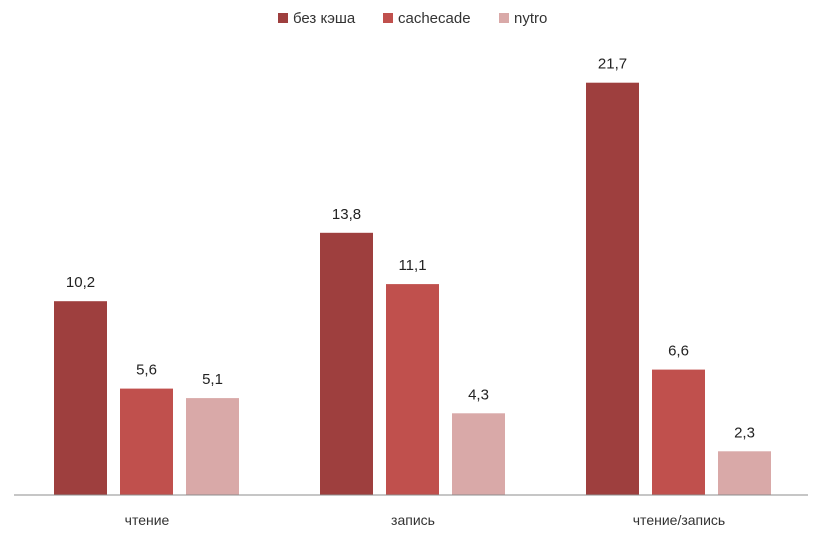 The width and height of the screenshot is (819, 537). Describe the element at coordinates (679, 520) in the screenshot. I see `category-label-2: чтение/запись` at that location.